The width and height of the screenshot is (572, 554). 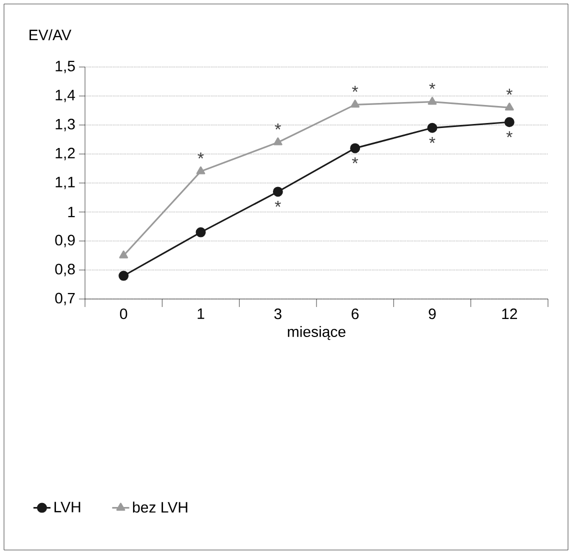 What do you see at coordinates (278, 314) in the screenshot?
I see `x-tick-label: 3` at bounding box center [278, 314].